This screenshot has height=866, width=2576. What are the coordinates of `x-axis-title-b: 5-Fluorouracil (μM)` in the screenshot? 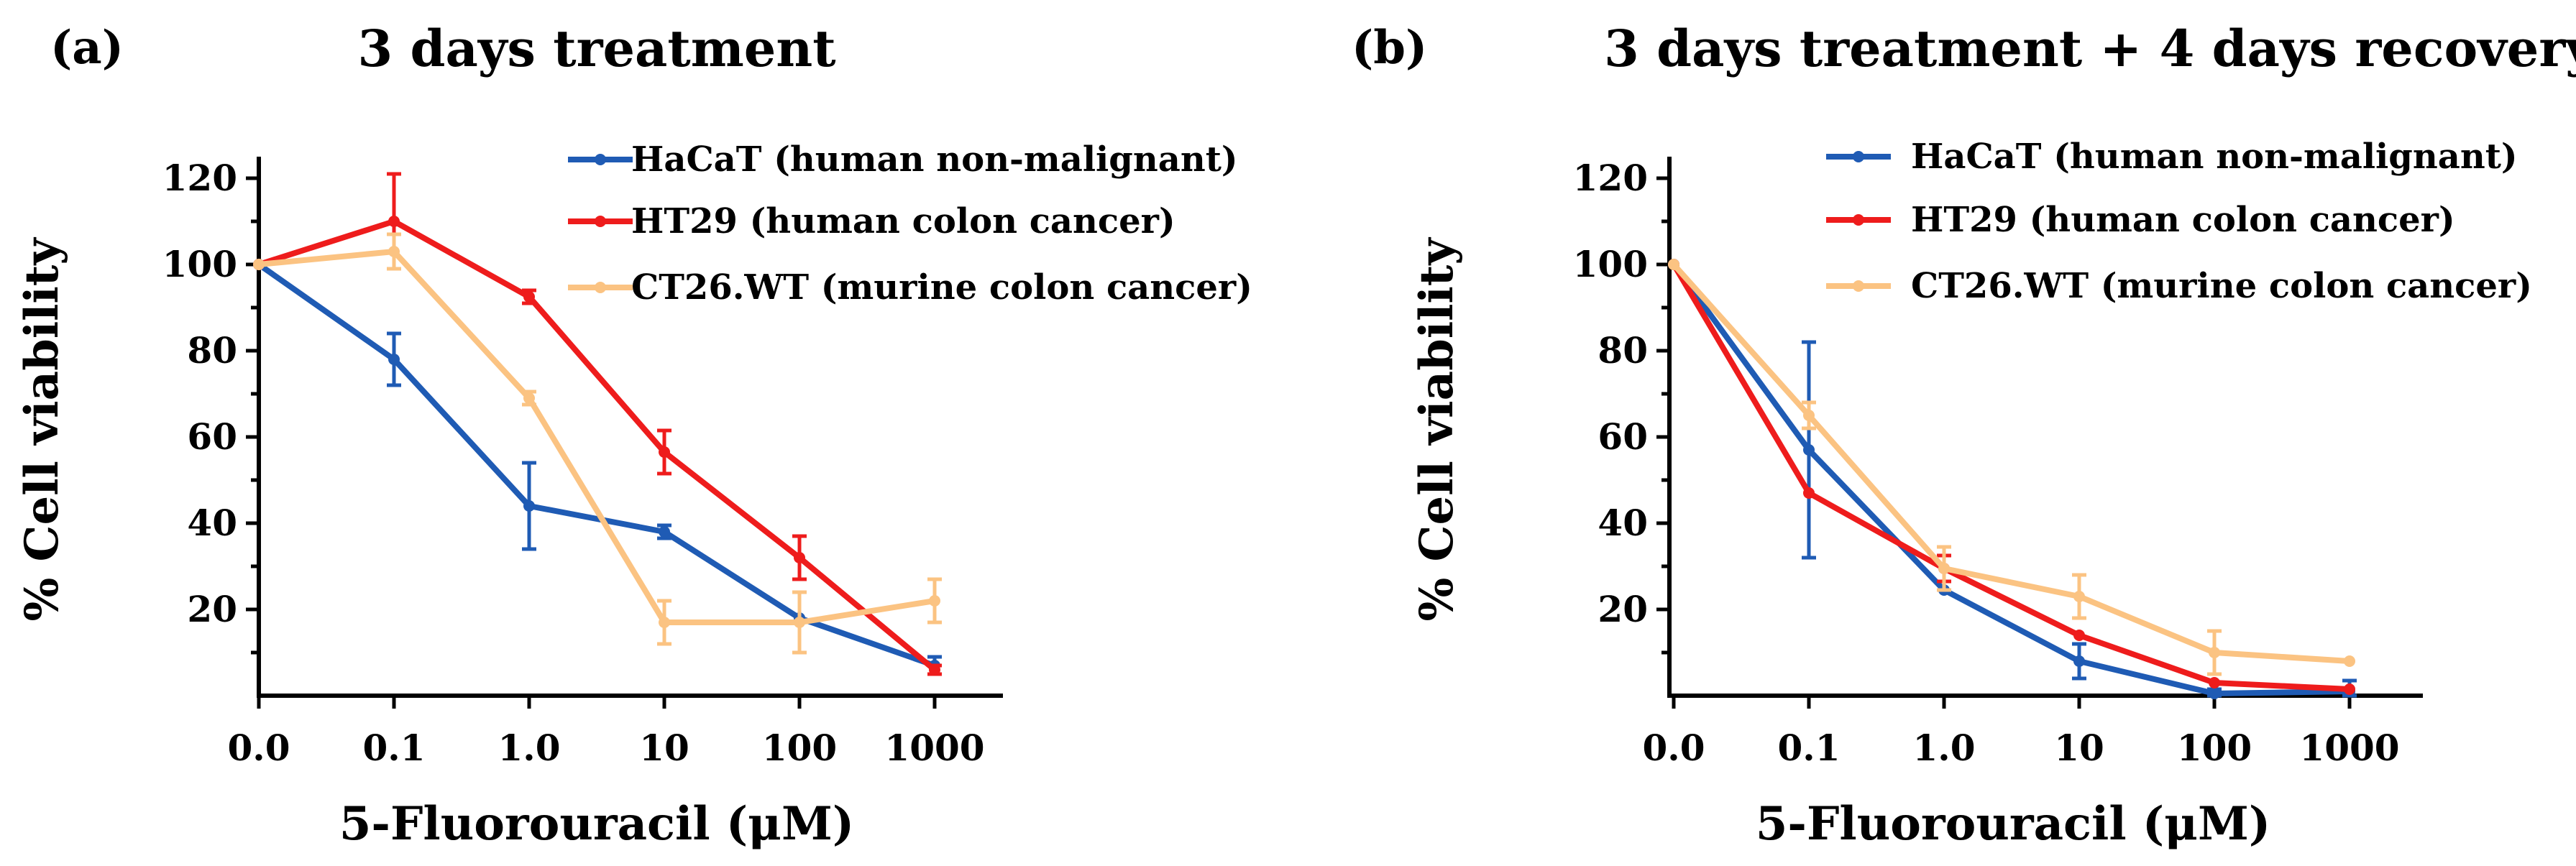 It's located at (2013, 824).